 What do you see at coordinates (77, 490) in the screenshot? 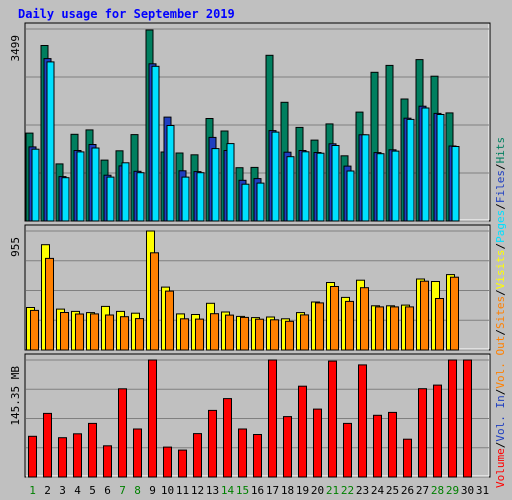
I see `day-label: 4` at bounding box center [77, 490].